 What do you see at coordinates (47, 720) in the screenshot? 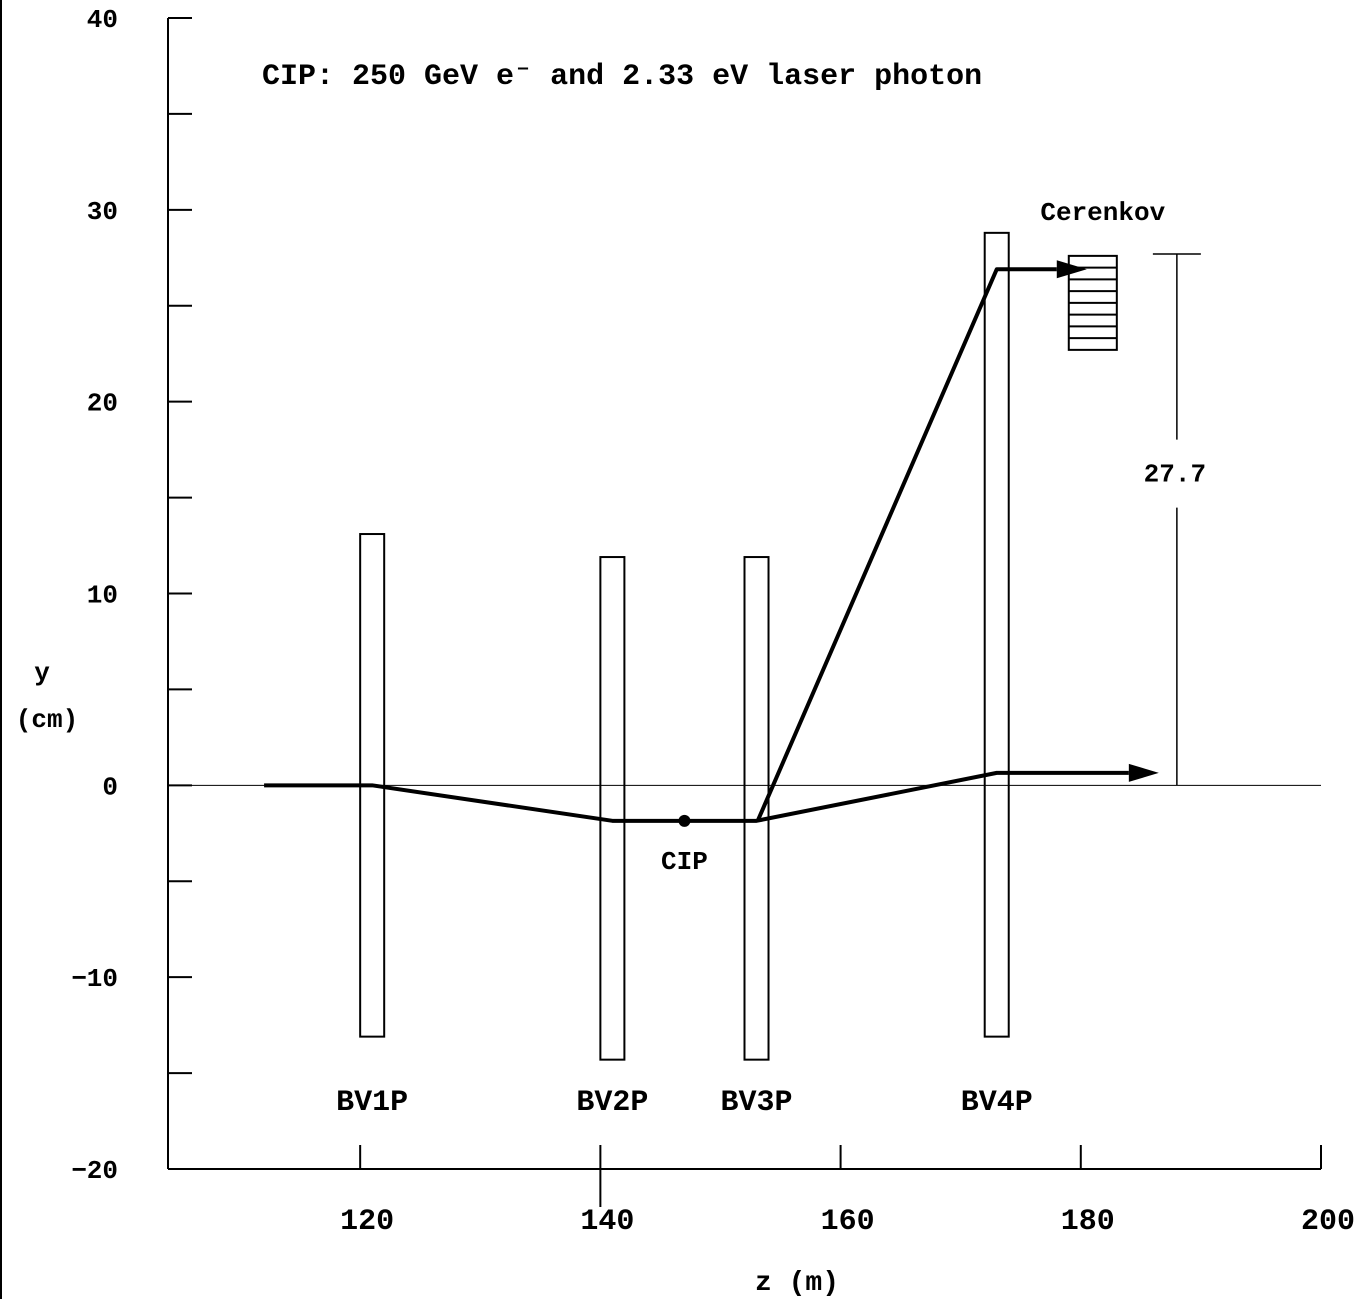
I see `y-axis-label-line2: (cm)` at bounding box center [47, 720].